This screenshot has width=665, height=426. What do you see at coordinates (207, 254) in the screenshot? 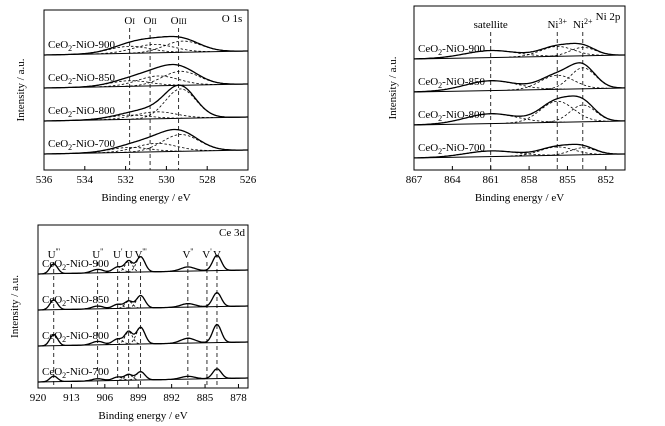
I see `ce3d-reference-label: V'` at bounding box center [207, 254].